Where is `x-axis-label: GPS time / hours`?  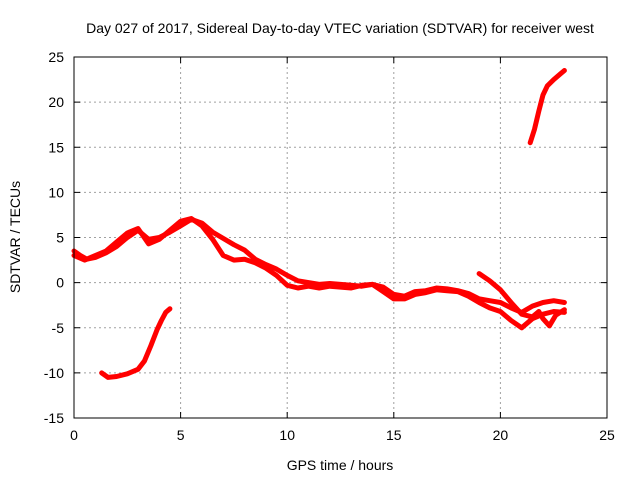
x-axis-label: GPS time / hours is located at coordinates (340, 465).